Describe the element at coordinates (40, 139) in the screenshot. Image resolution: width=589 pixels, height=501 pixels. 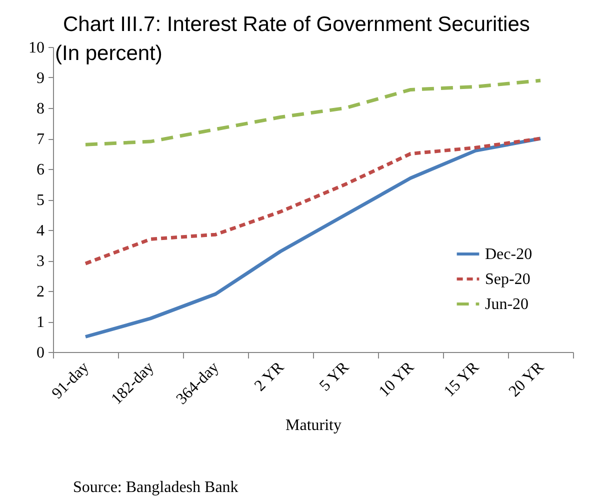
I see `y-tick-label: 7` at that location.